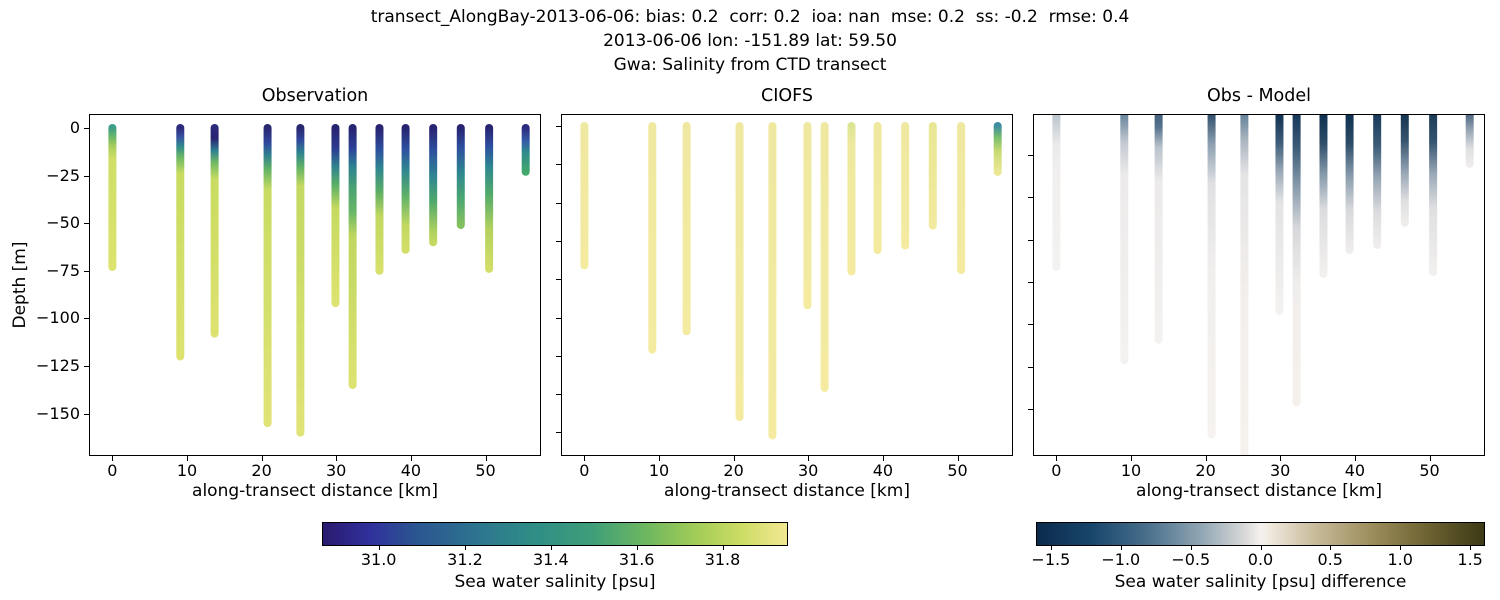  Describe the element at coordinates (465, 559) in the screenshot. I see `colorbar-tick-label: 31.2` at that location.